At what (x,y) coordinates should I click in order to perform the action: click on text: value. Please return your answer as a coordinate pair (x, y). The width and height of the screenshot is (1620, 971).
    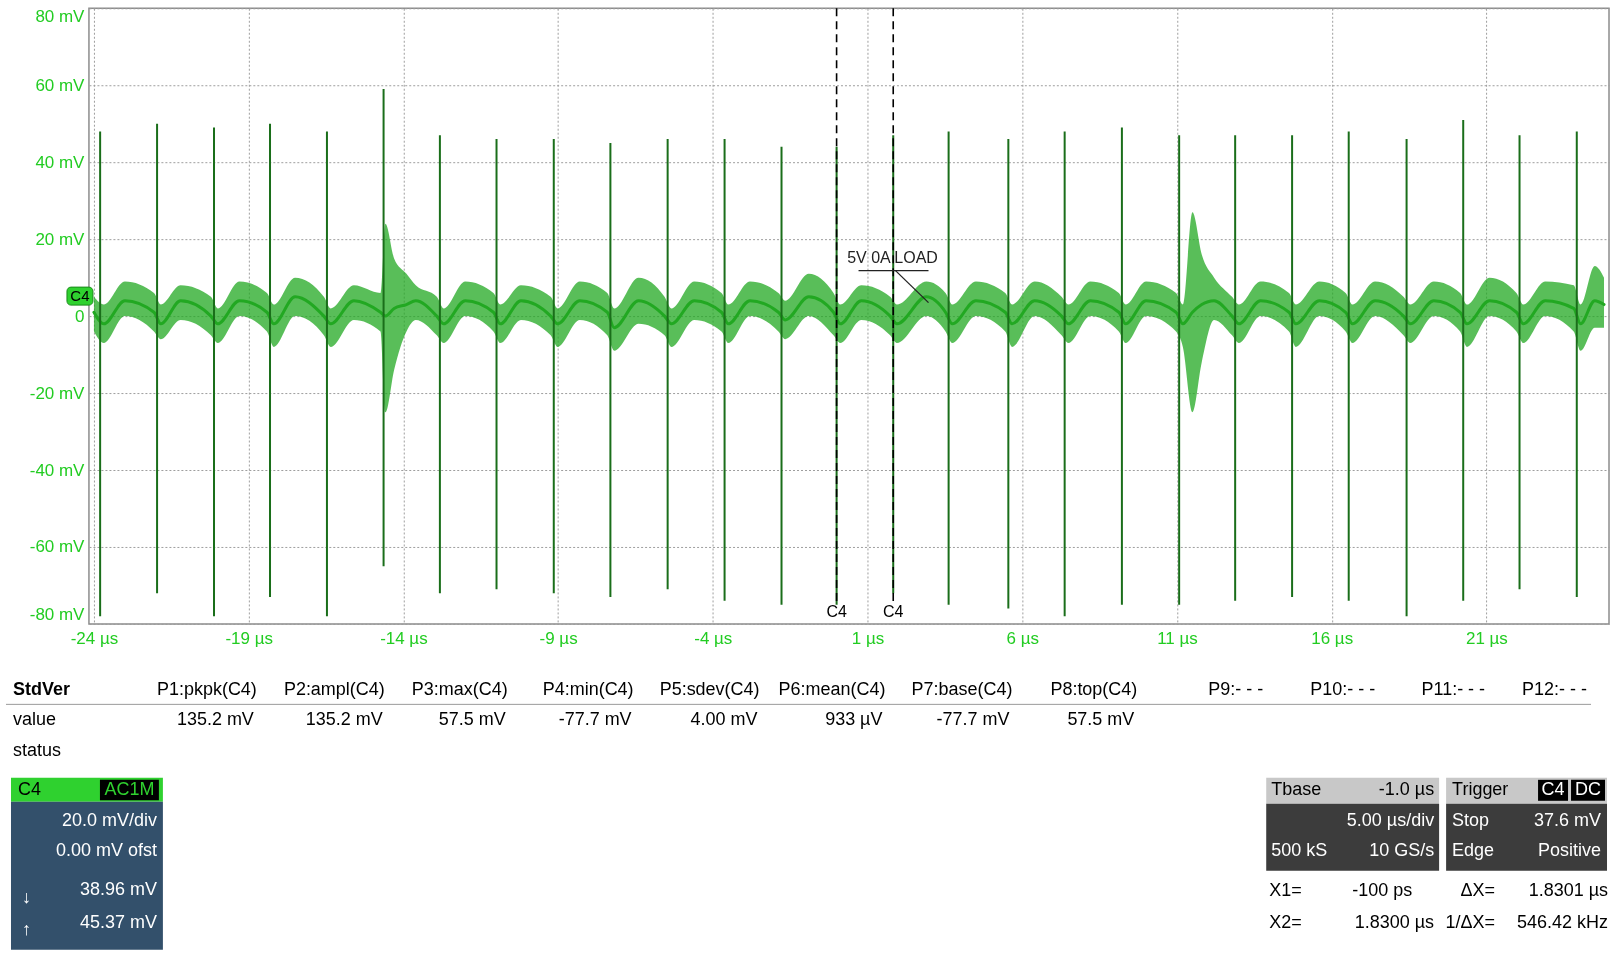
    Looking at the image, I should click on (34, 718).